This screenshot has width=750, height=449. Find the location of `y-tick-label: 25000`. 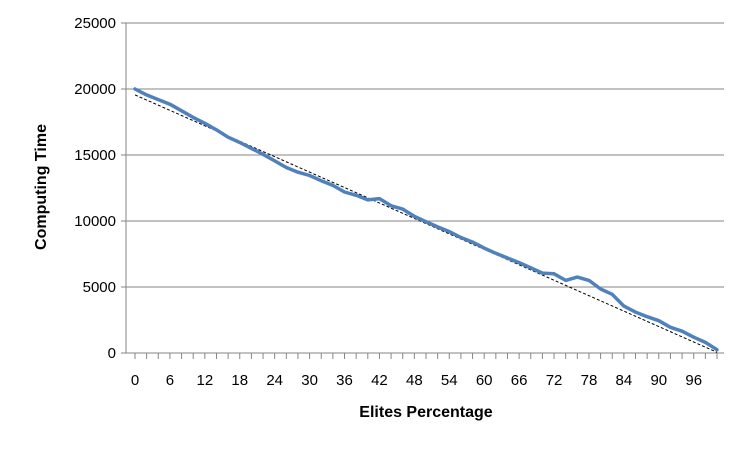

y-tick-label: 25000 is located at coordinates (95, 23).